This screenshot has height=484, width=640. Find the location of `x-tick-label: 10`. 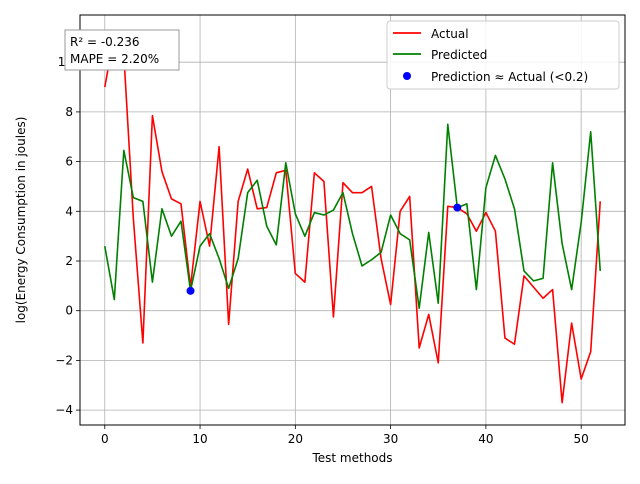

x-tick-label: 10 is located at coordinates (199, 439).